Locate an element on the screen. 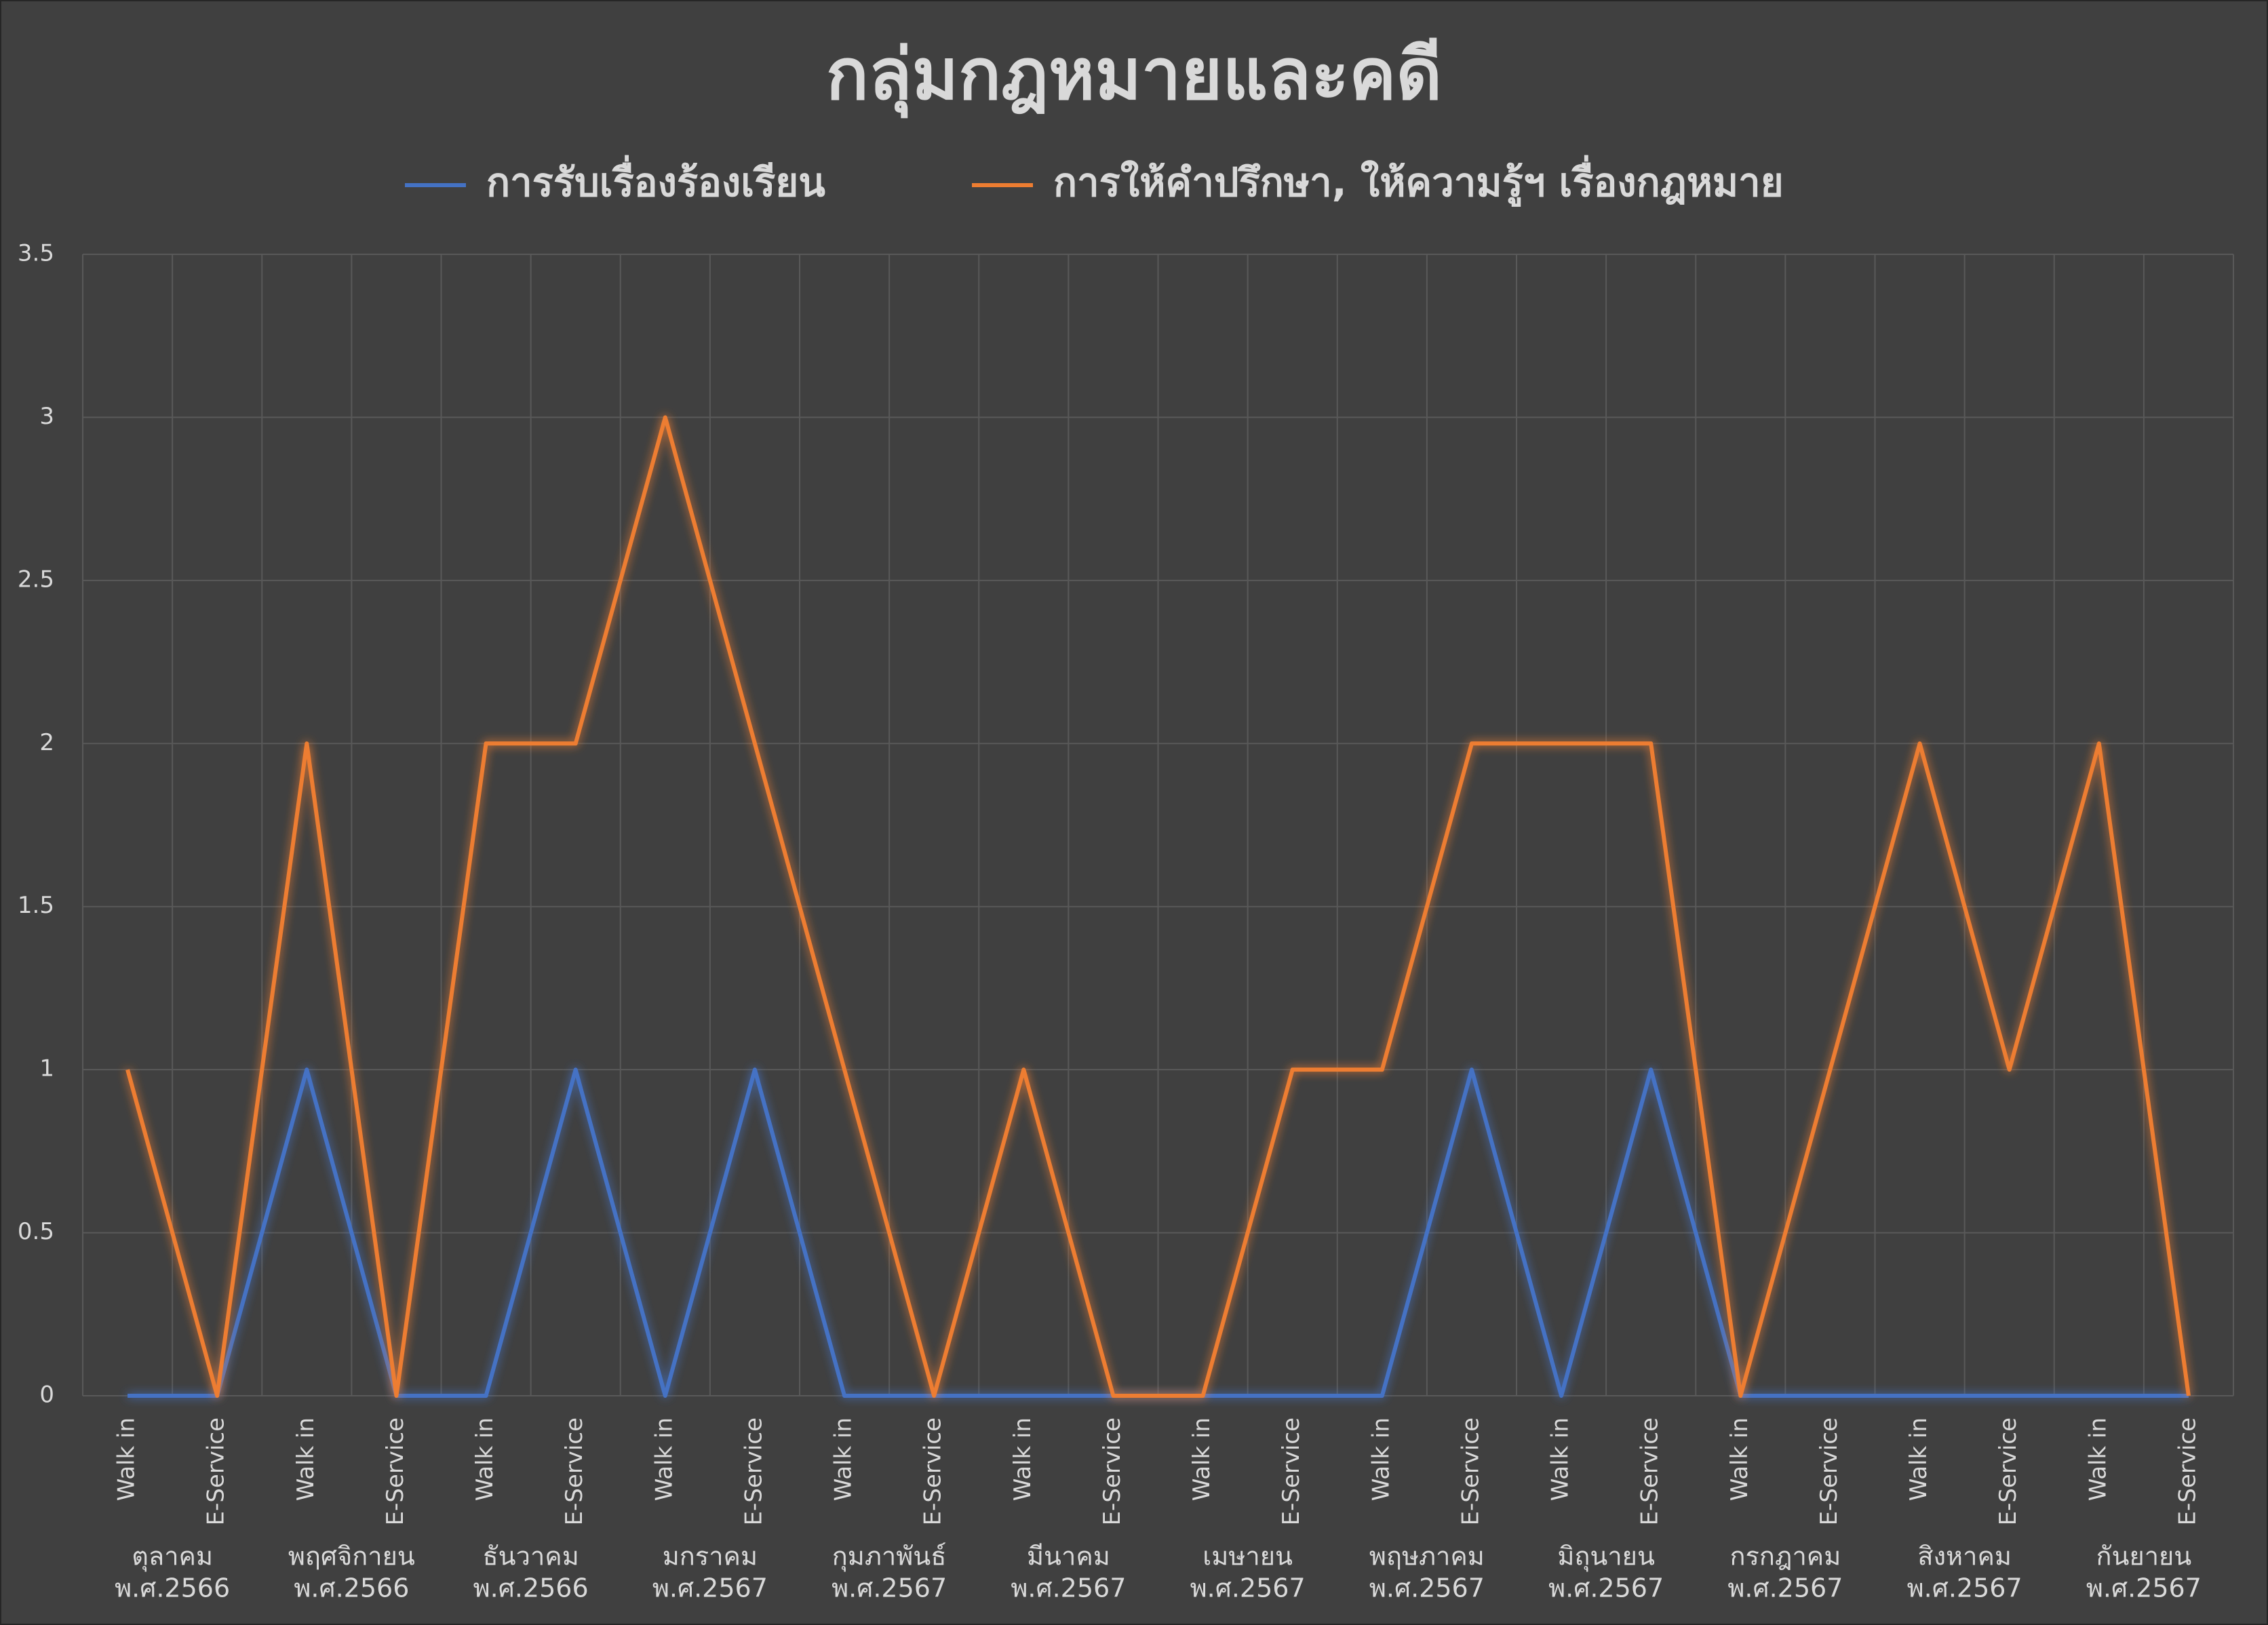  y-tick-label: 1.5 is located at coordinates (36, 905).